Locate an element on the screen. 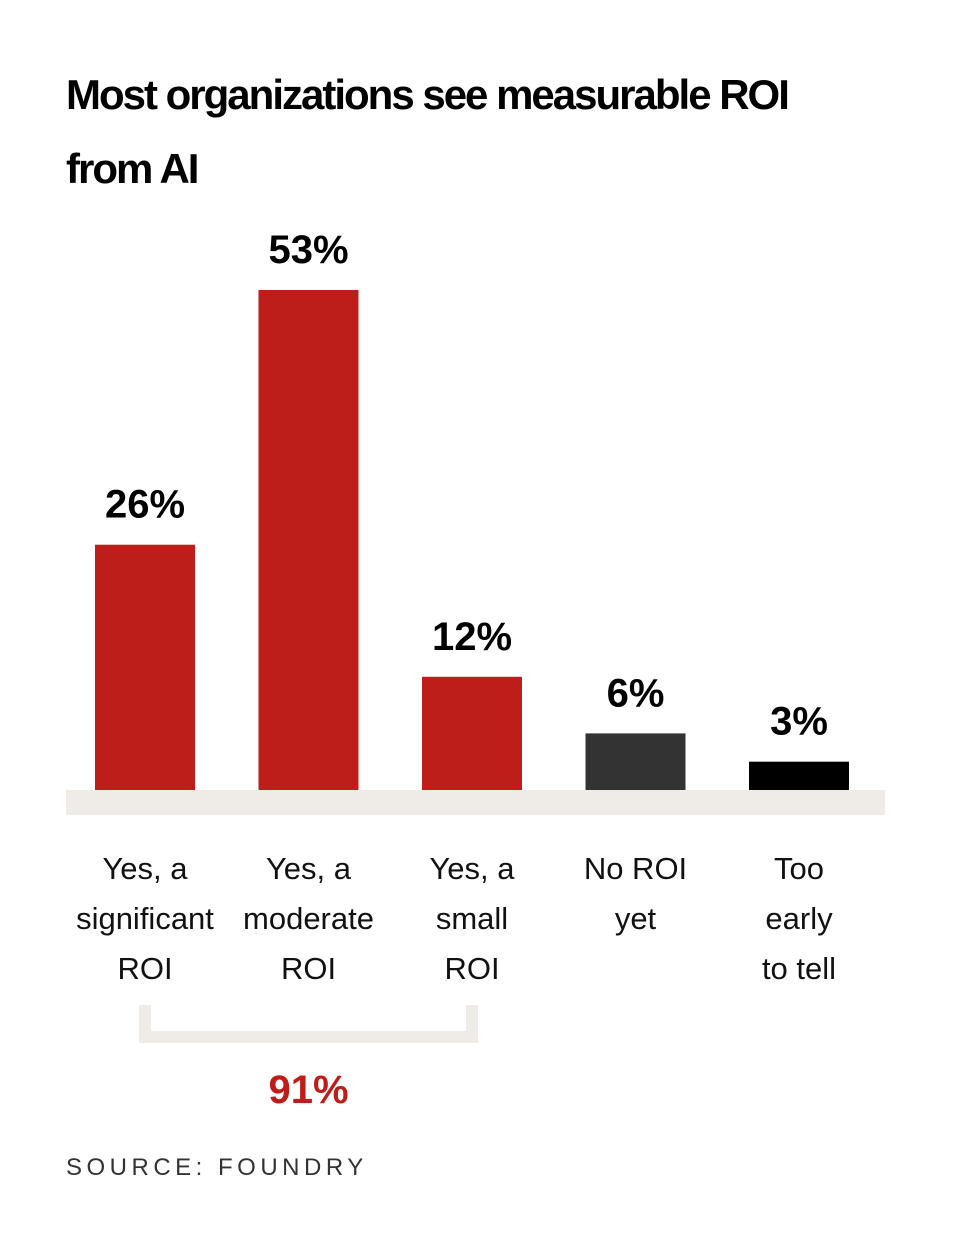 The image size is (955, 1254). value-label: 3% is located at coordinates (799, 722).